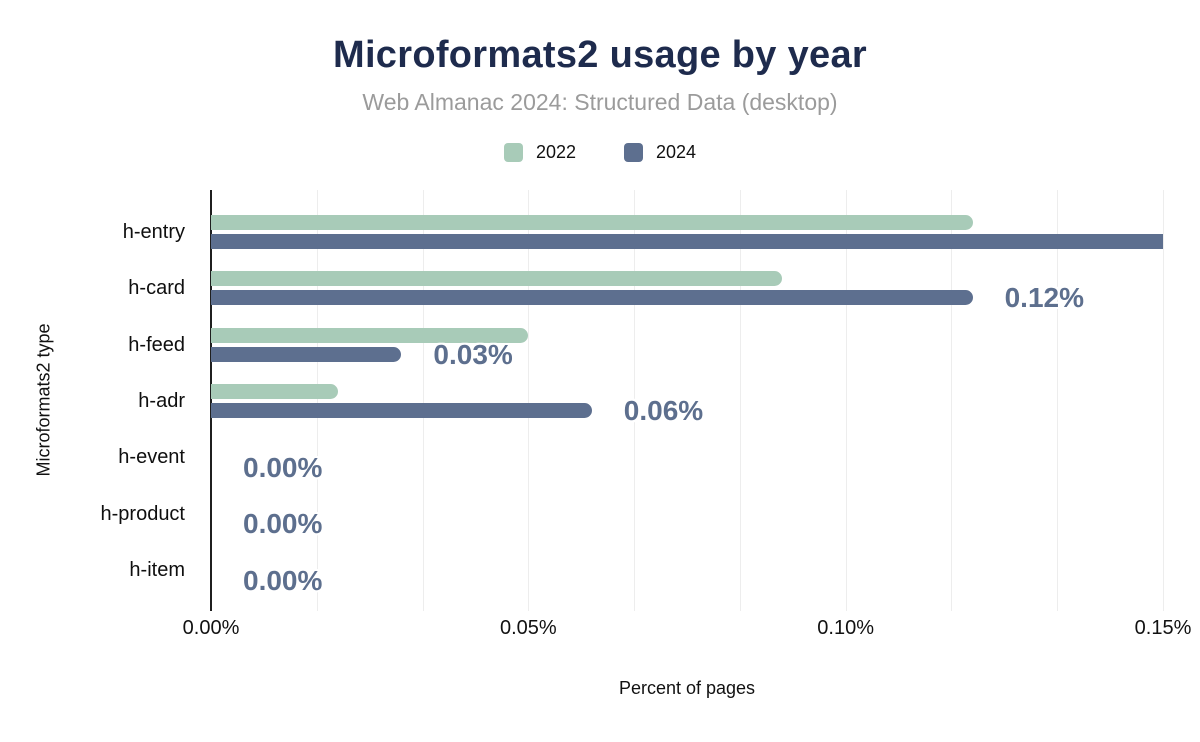 This screenshot has width=1200, height=742. What do you see at coordinates (151, 457) in the screenshot?
I see `y-axis-label-h-event: h-event` at bounding box center [151, 457].